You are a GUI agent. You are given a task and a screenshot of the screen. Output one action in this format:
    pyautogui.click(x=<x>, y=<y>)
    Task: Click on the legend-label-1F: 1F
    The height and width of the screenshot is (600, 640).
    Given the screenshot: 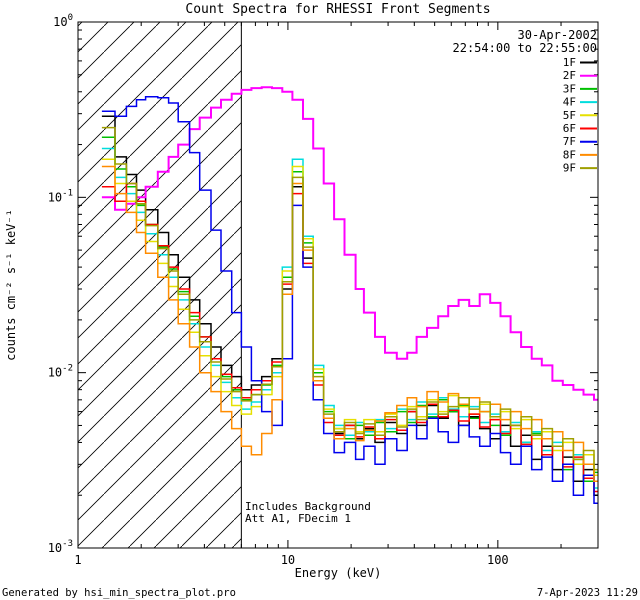 What is the action you would take?
    pyautogui.click(x=569, y=62)
    